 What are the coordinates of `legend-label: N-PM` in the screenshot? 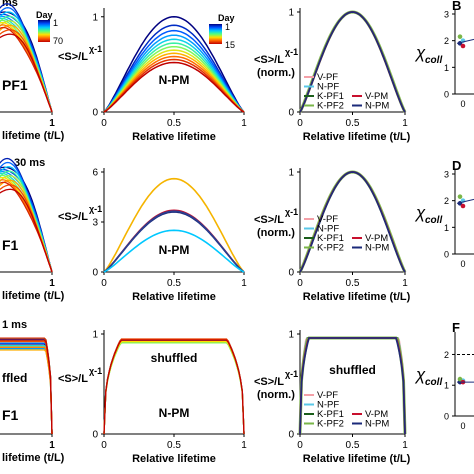 It's located at (377, 106).